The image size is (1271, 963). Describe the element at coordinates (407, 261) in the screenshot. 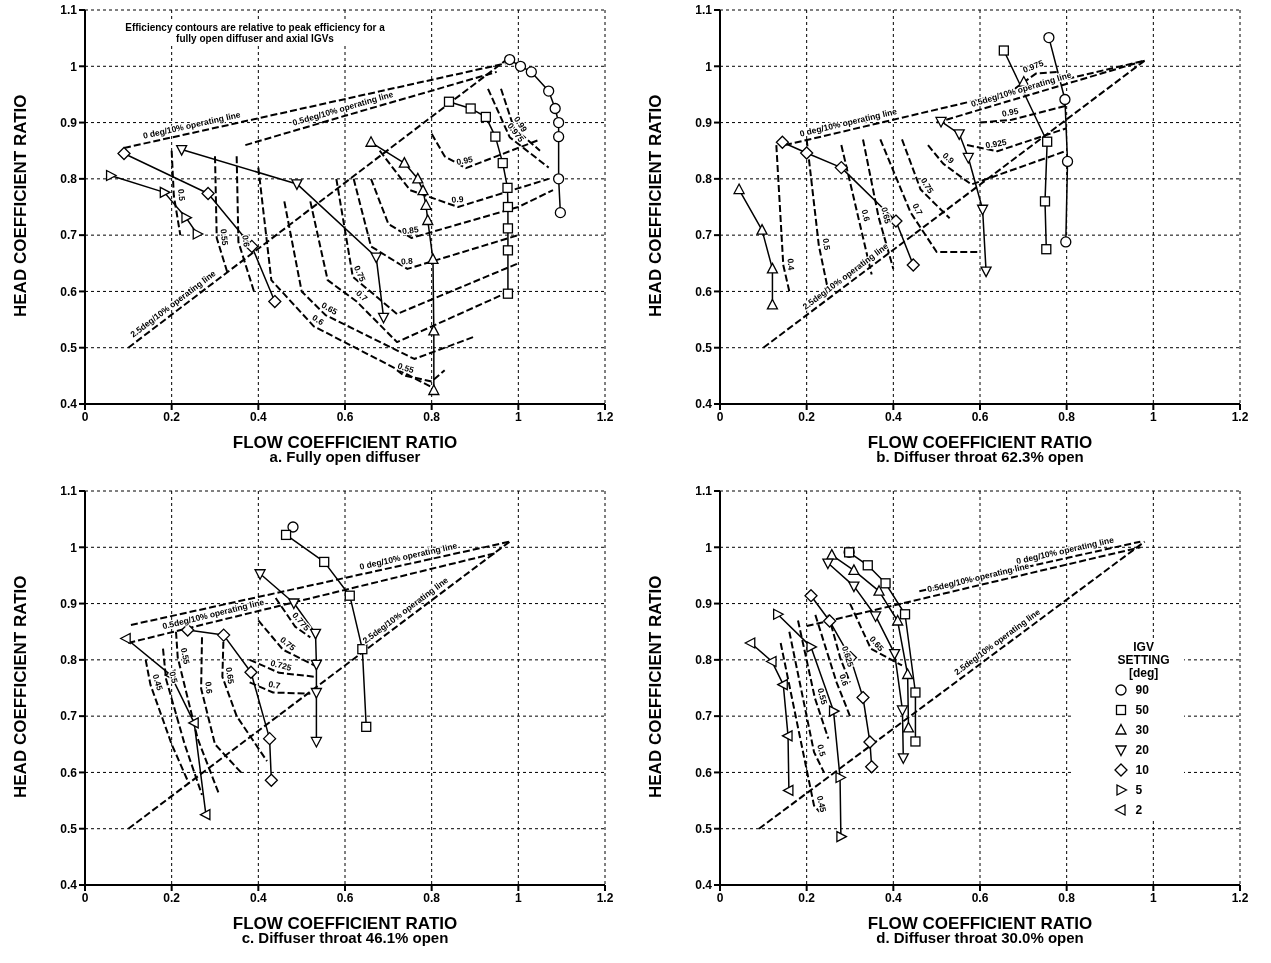

I see `annotation: 0.8` at that location.